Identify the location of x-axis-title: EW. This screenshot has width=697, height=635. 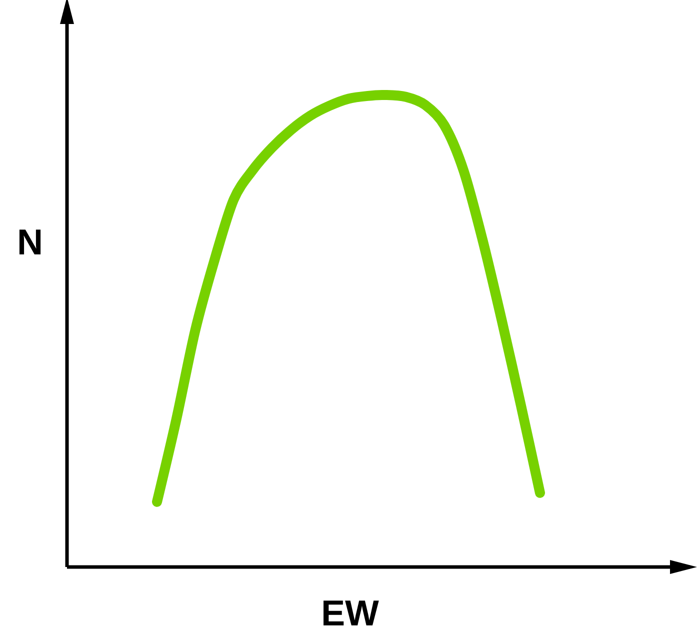
(351, 613).